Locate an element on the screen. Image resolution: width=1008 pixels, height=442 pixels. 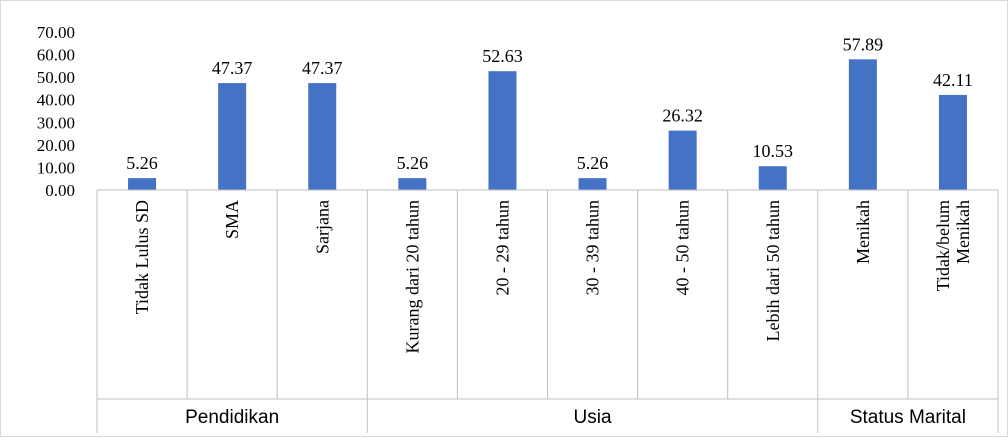
data-label: 10.53 is located at coordinates (773, 151).